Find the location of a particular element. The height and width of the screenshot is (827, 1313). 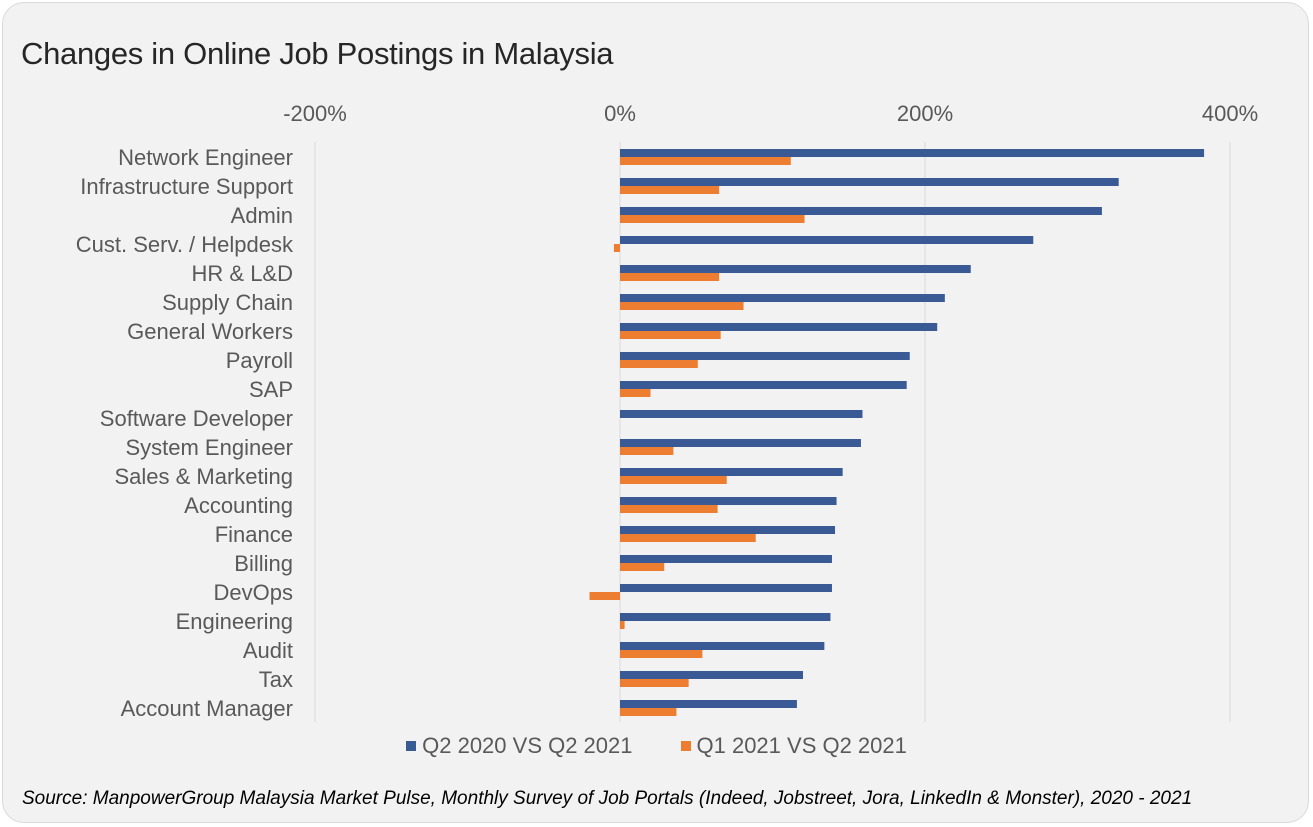

category-label: SAP is located at coordinates (271, 389).